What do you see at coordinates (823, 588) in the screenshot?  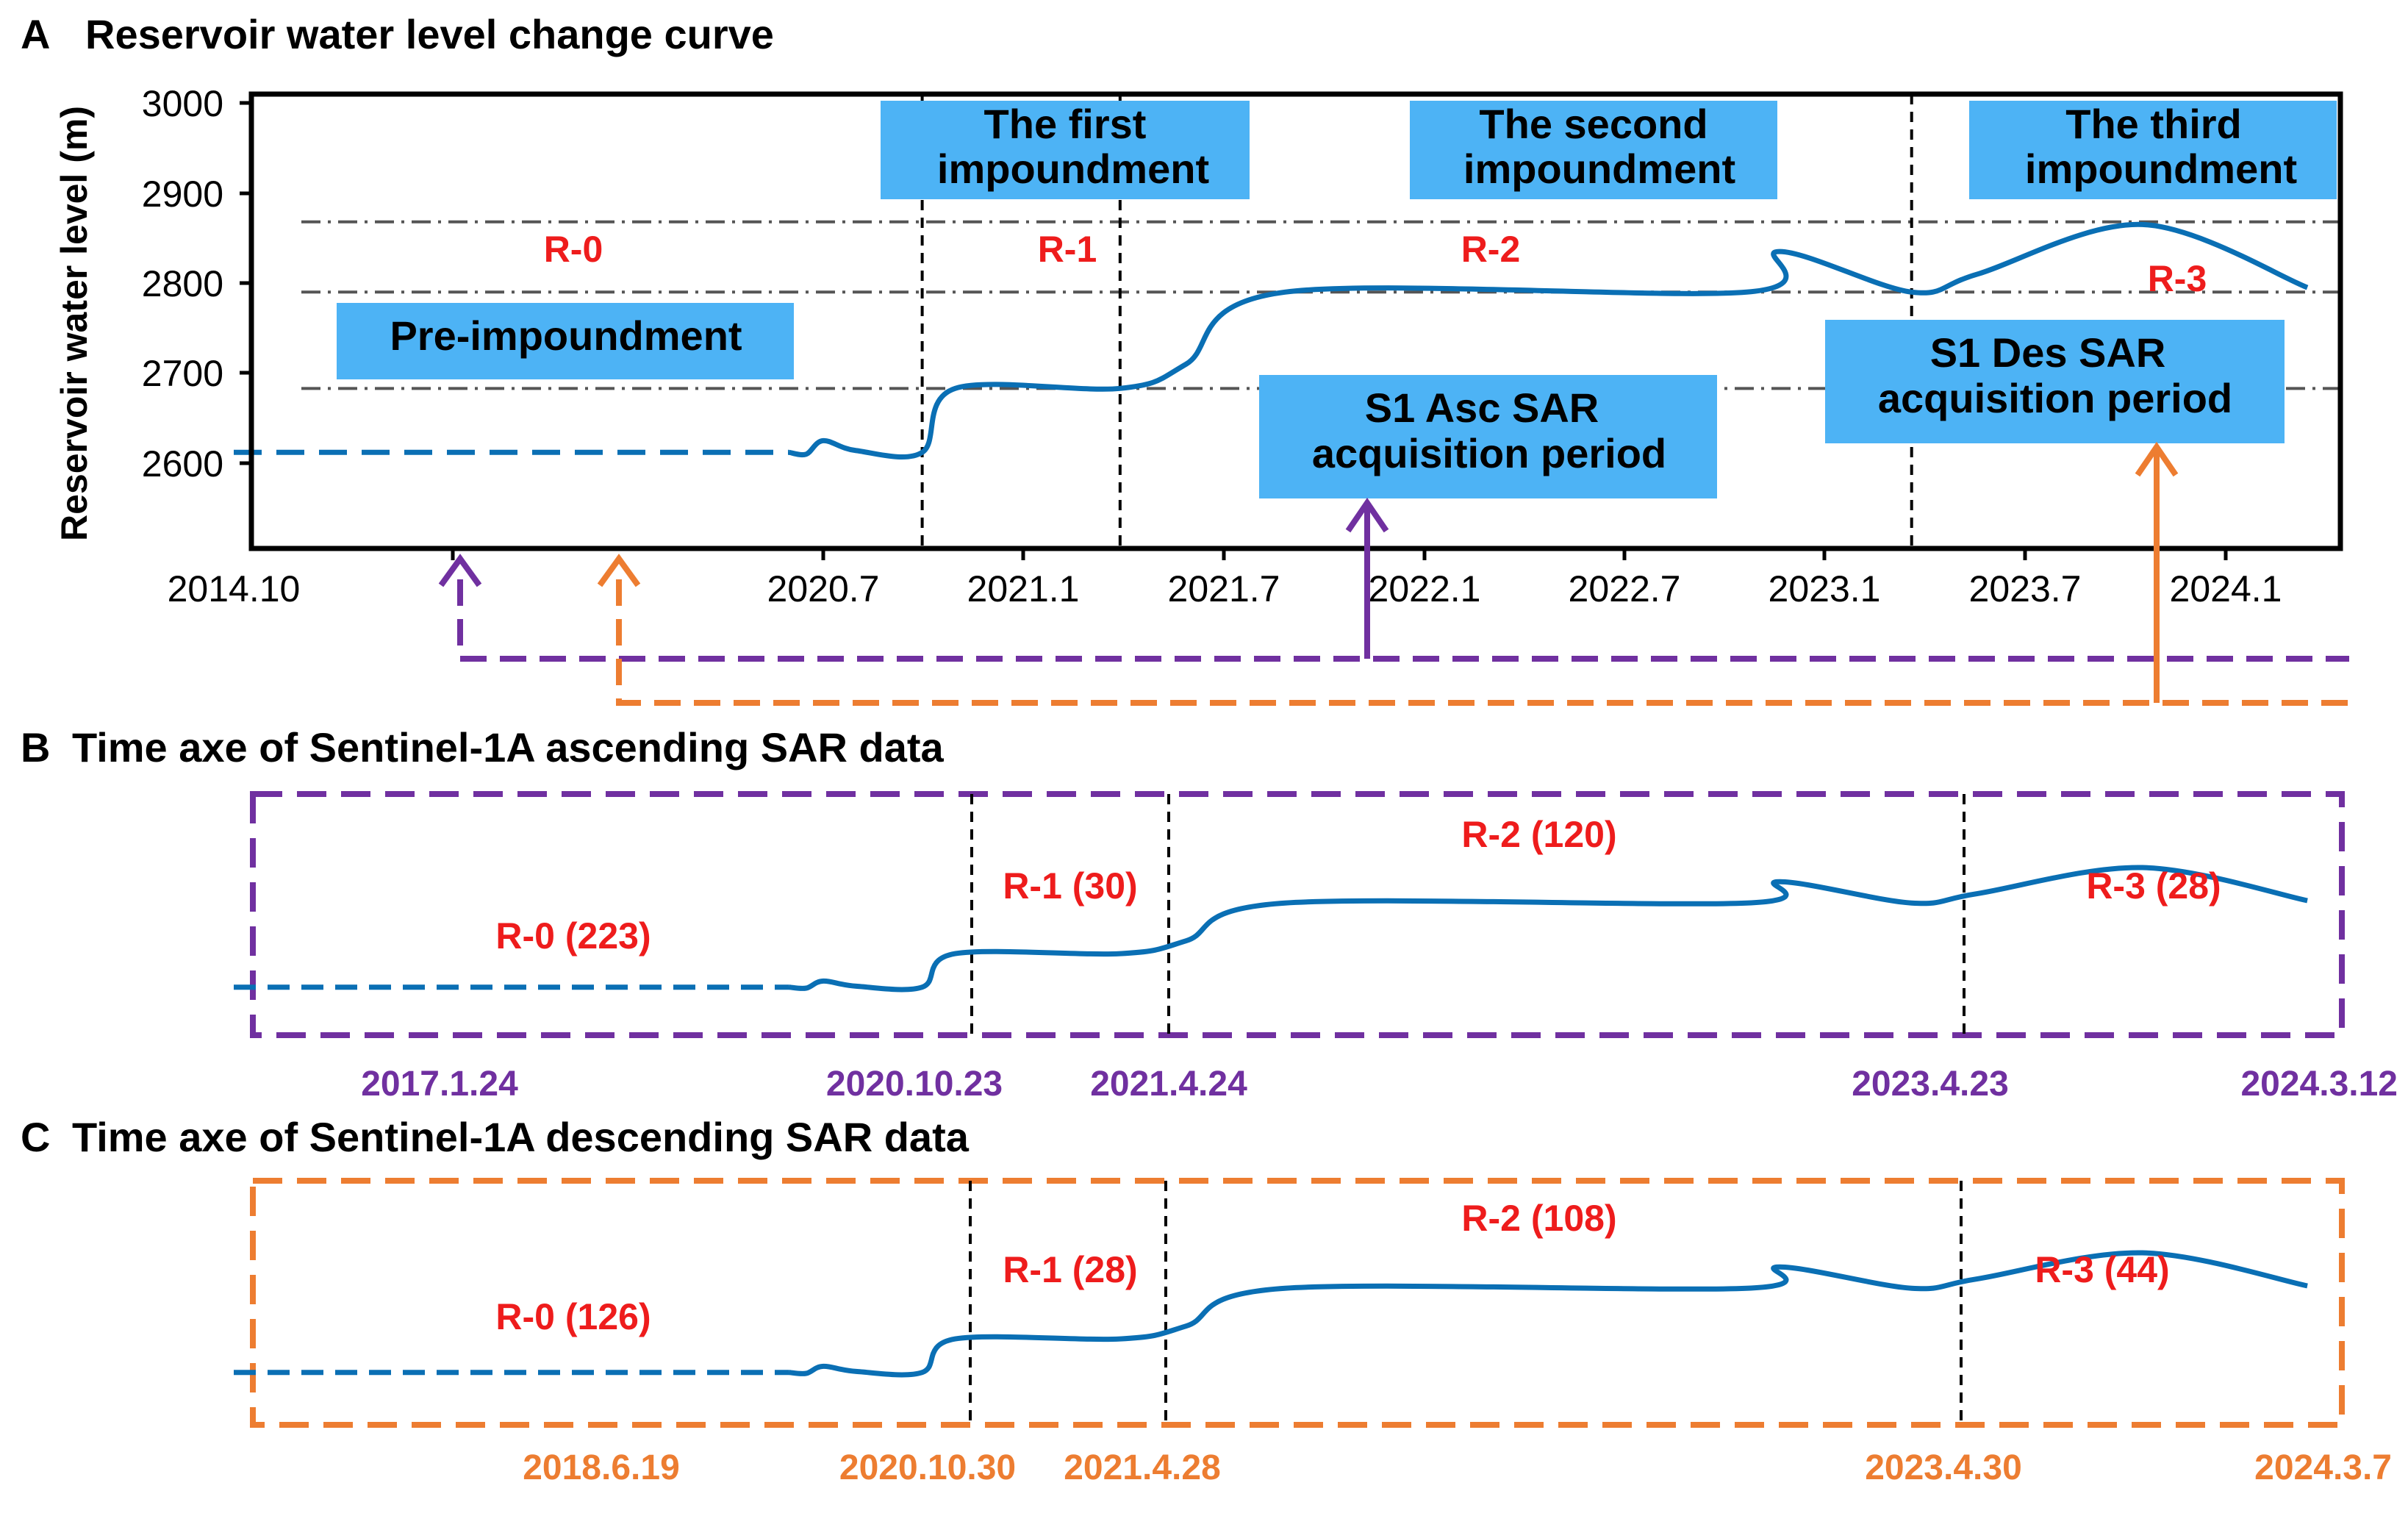 I see `x-tick-label: 2020.7` at bounding box center [823, 588].